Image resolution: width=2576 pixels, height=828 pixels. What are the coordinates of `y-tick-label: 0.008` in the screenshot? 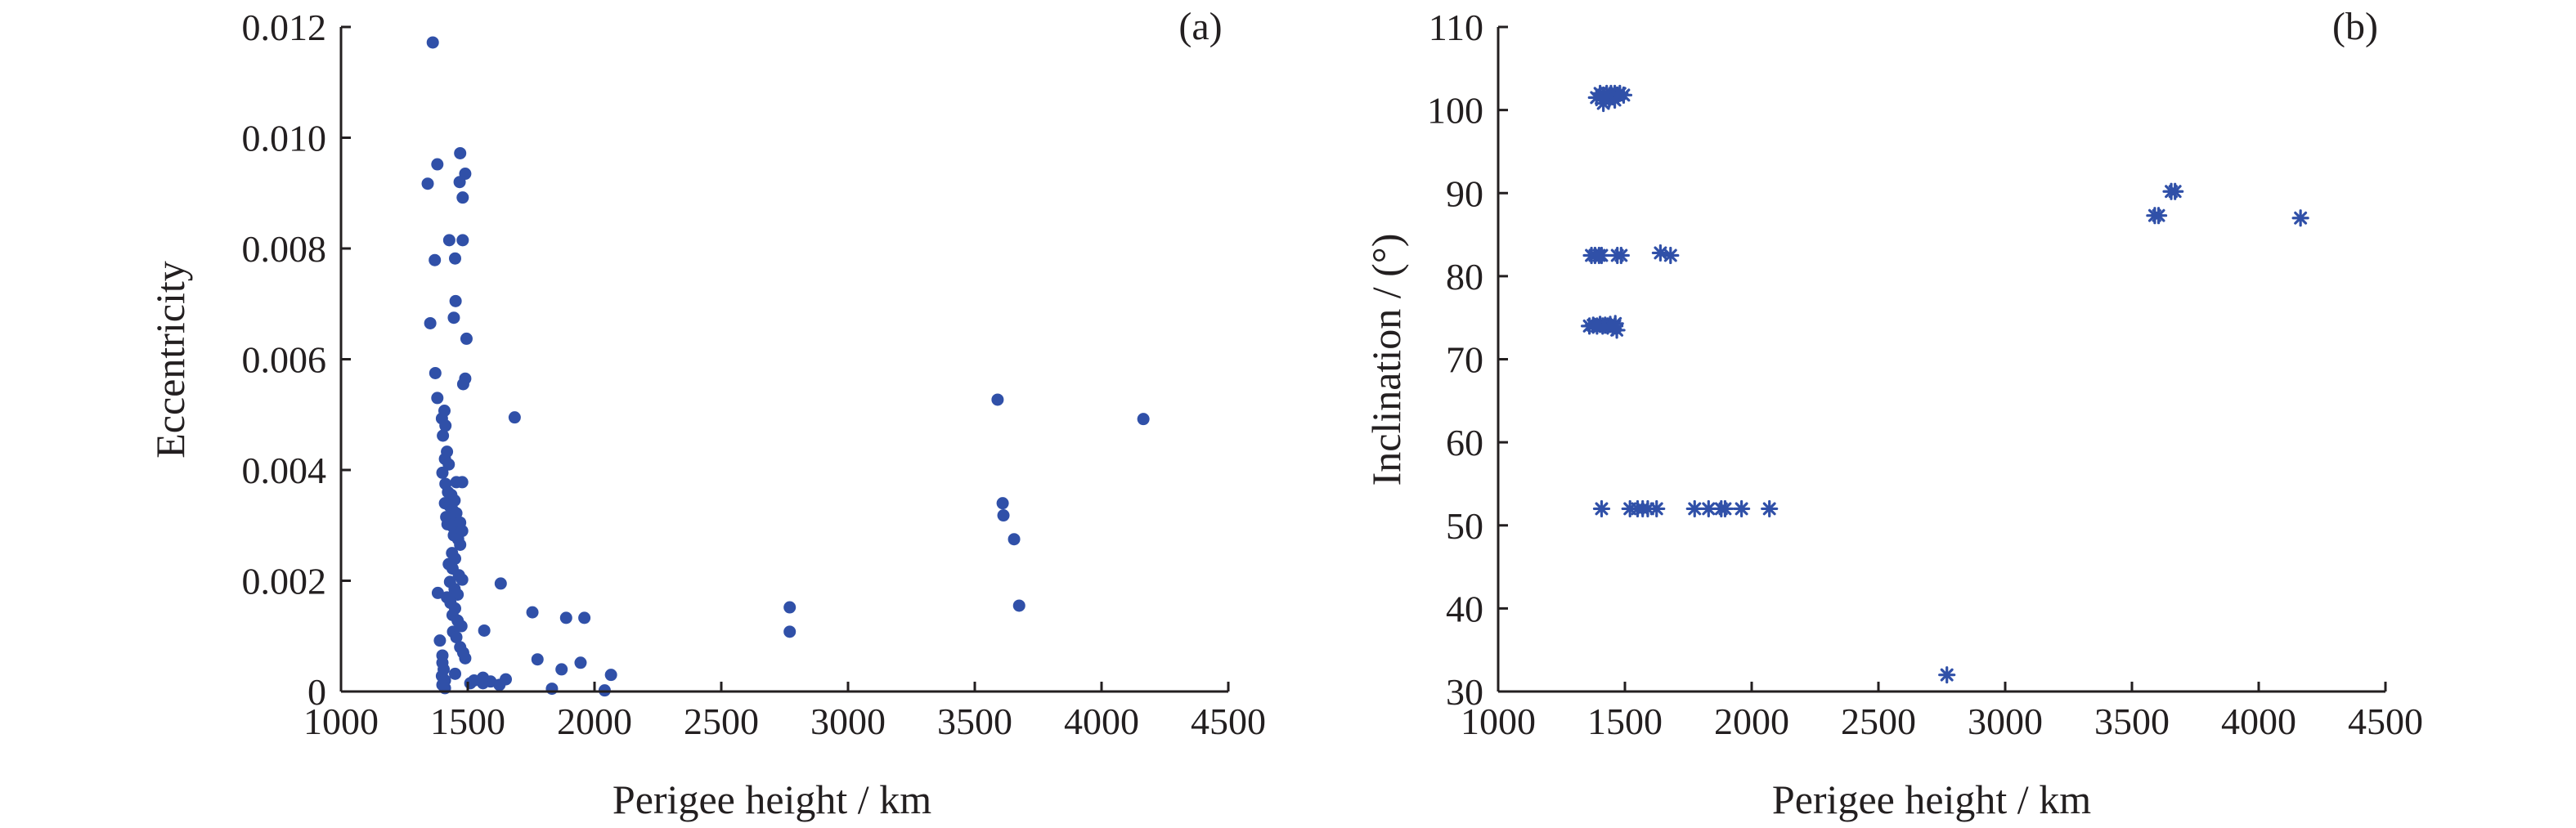 It's located at (284, 249).